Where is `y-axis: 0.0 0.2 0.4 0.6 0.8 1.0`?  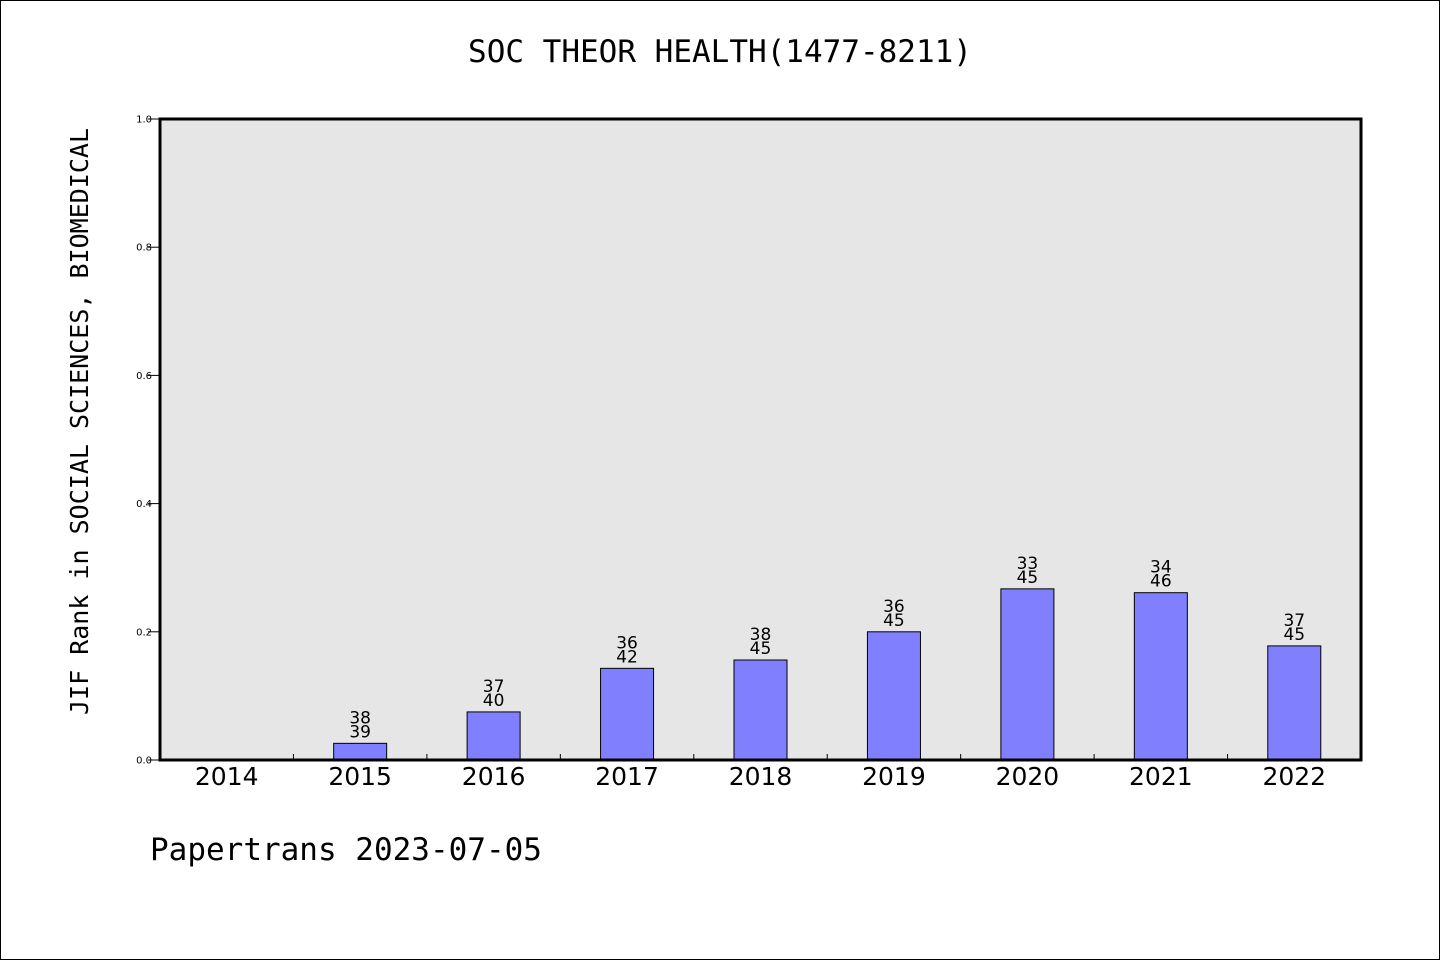
y-axis: 0.0 0.2 0.4 0.6 0.8 1.0 is located at coordinates (148, 441).